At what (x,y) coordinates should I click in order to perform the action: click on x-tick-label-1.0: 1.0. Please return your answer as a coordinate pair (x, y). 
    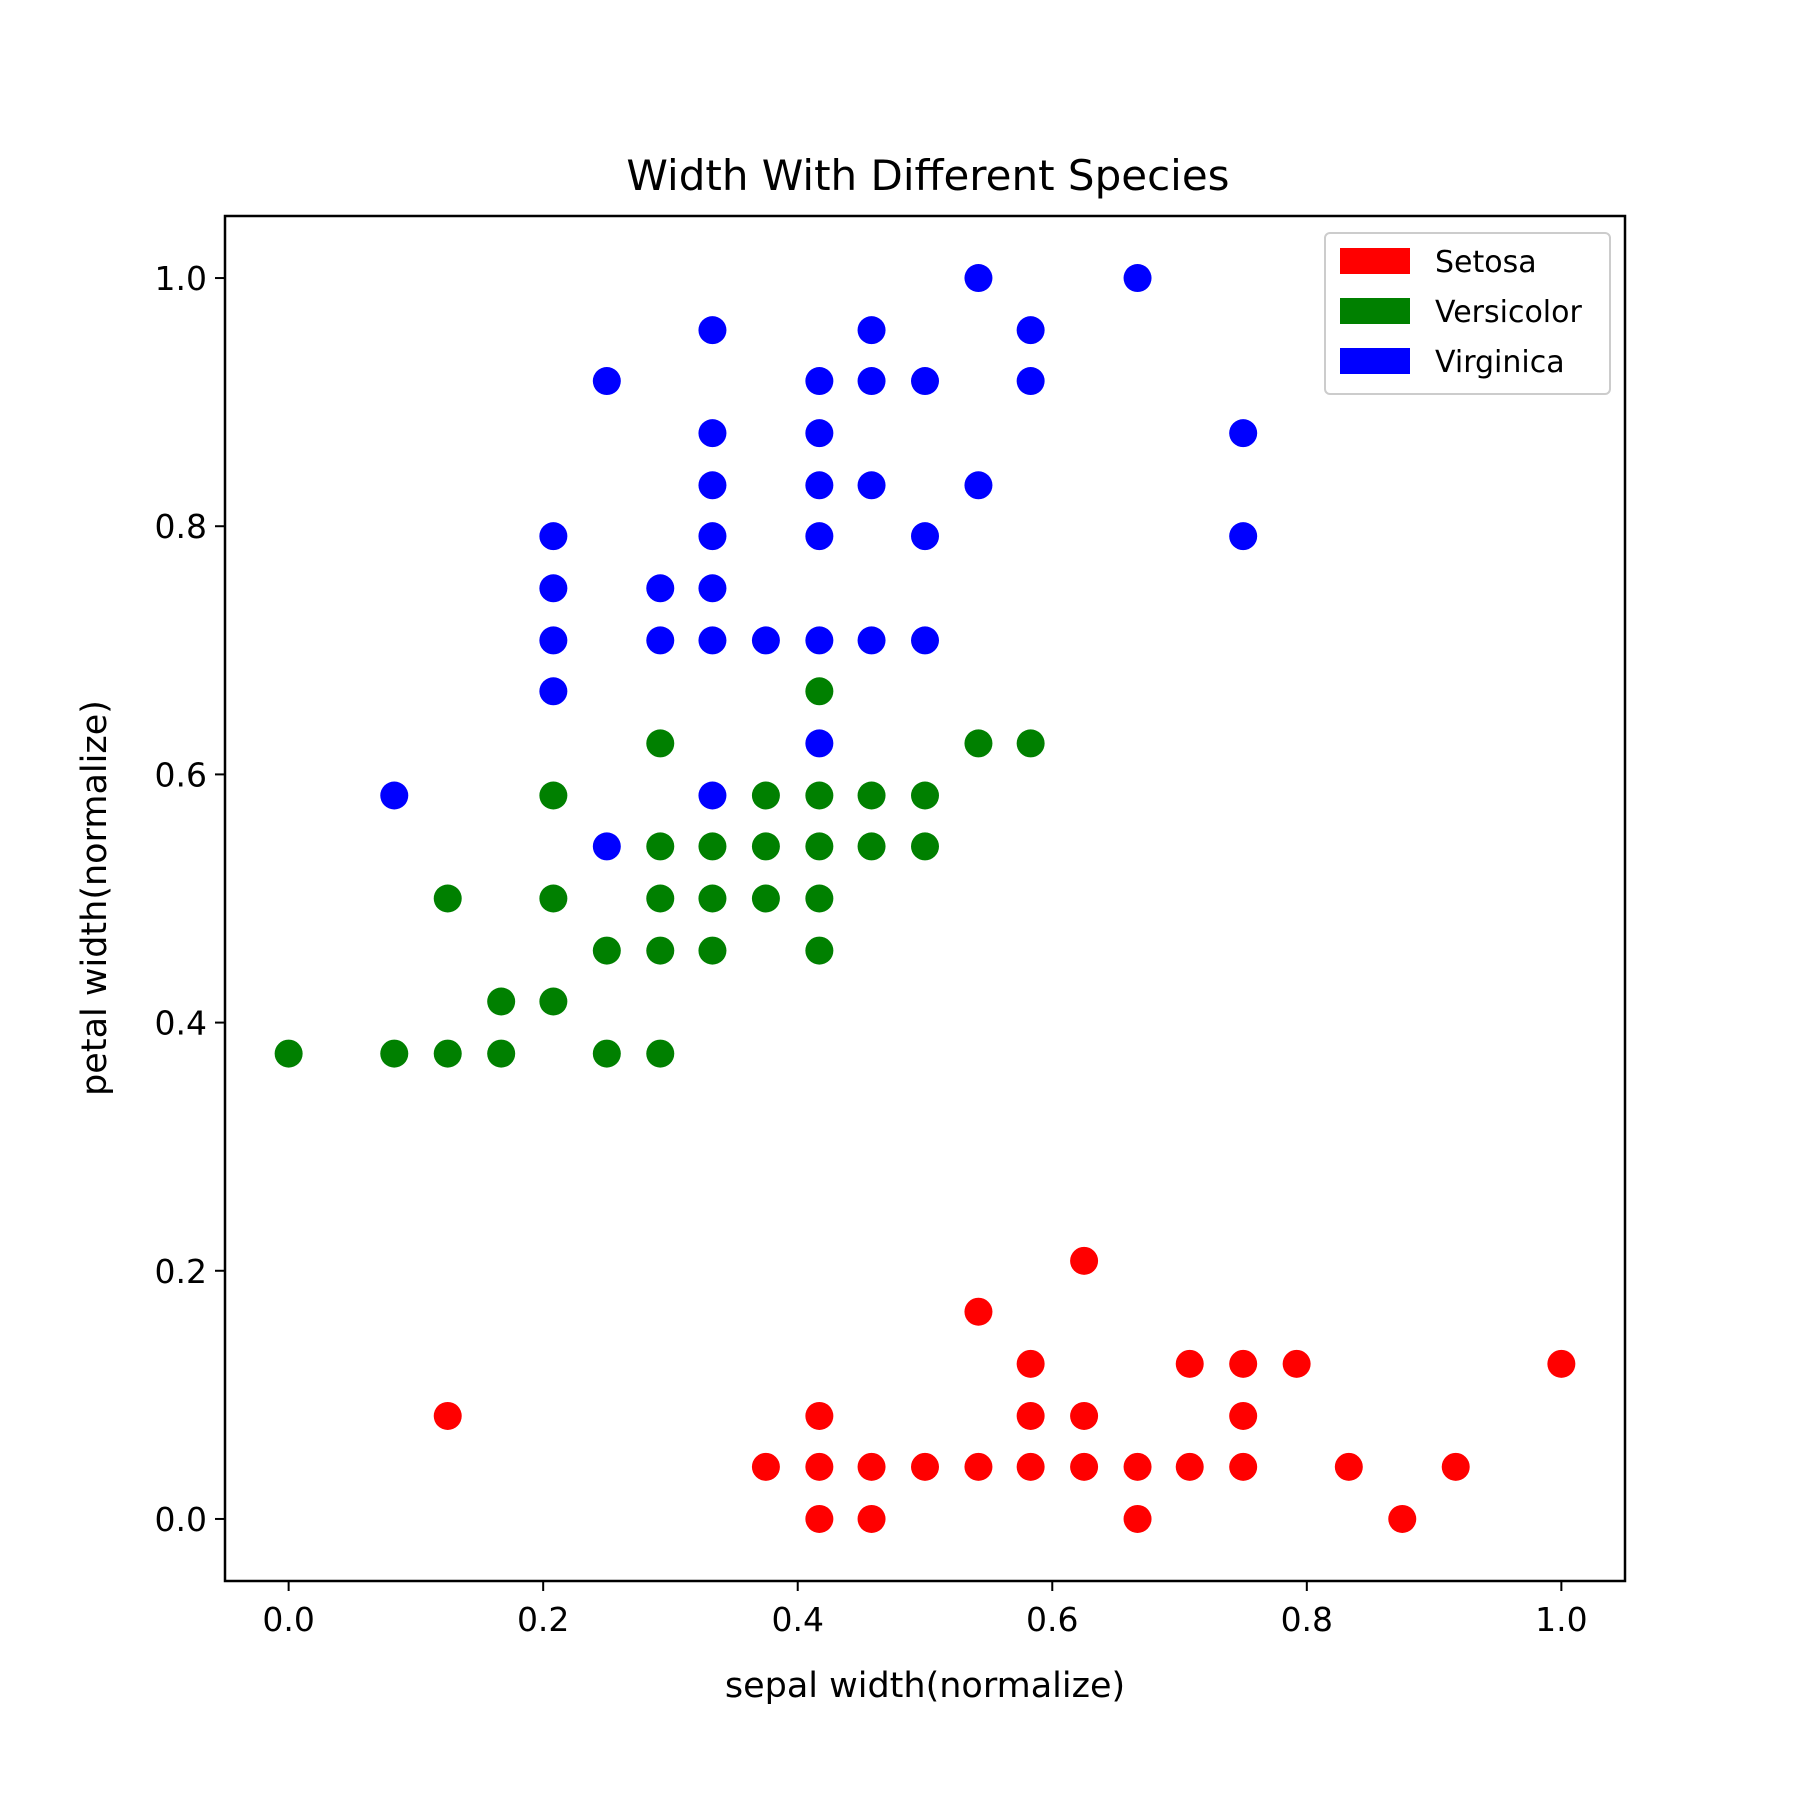
    Looking at the image, I should click on (1561, 1619).